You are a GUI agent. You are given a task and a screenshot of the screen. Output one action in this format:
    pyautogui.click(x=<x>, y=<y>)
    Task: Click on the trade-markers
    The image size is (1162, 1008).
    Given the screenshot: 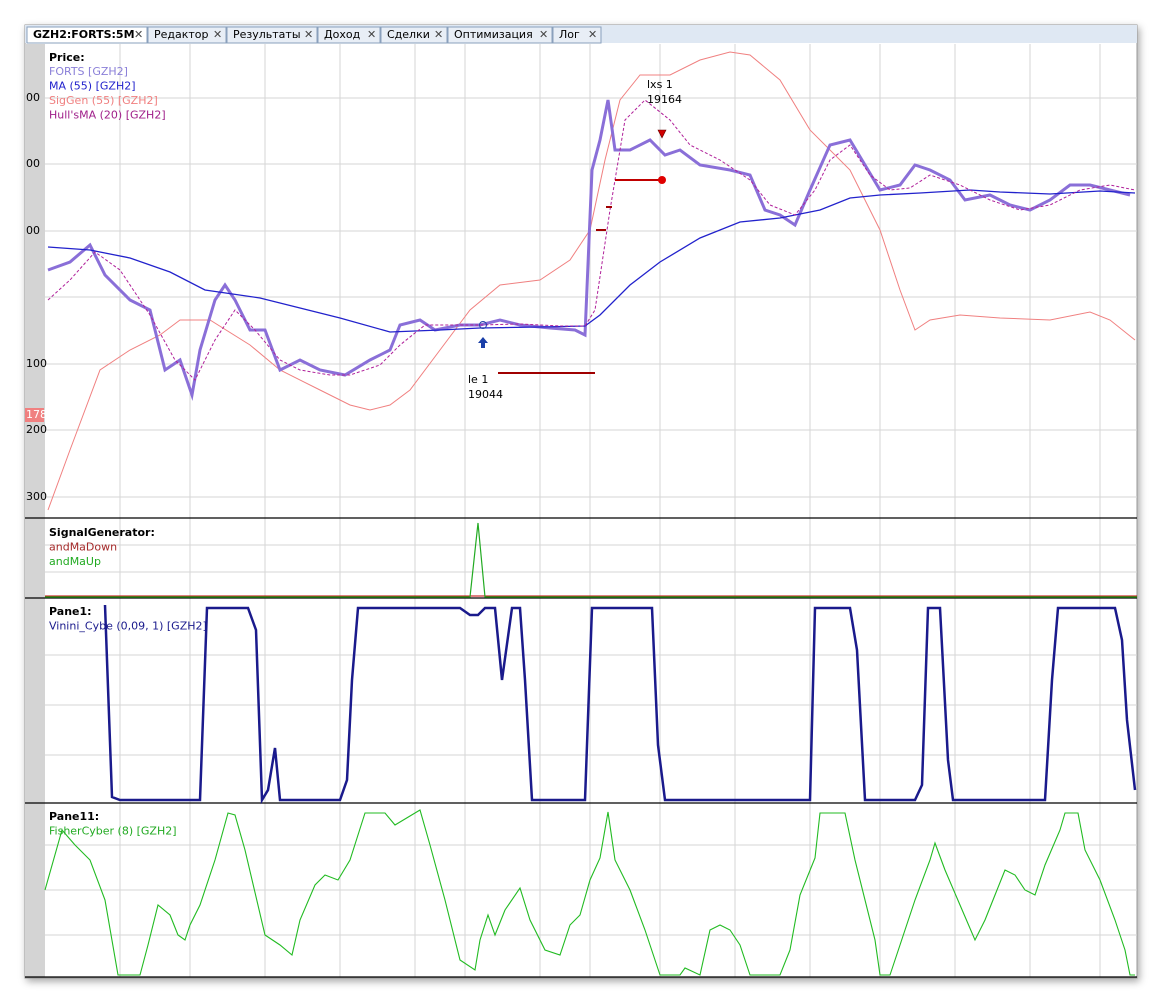 What is the action you would take?
    pyautogui.click(x=572, y=251)
    